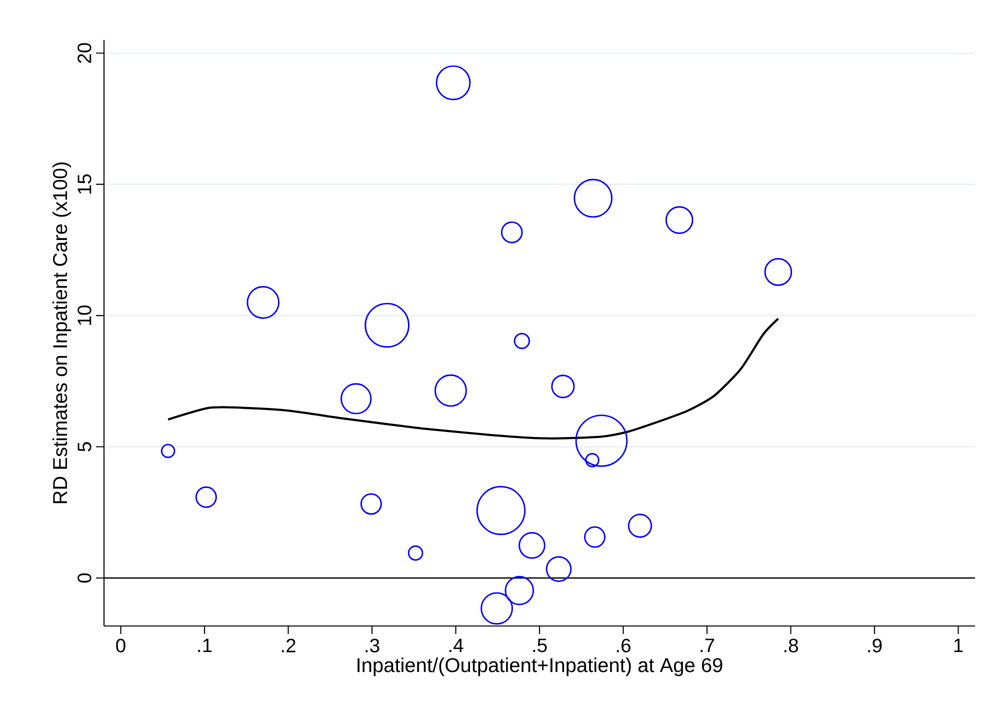 This screenshot has width=987, height=725. Describe the element at coordinates (85, 578) in the screenshot. I see `y-tick-label: 0` at that location.